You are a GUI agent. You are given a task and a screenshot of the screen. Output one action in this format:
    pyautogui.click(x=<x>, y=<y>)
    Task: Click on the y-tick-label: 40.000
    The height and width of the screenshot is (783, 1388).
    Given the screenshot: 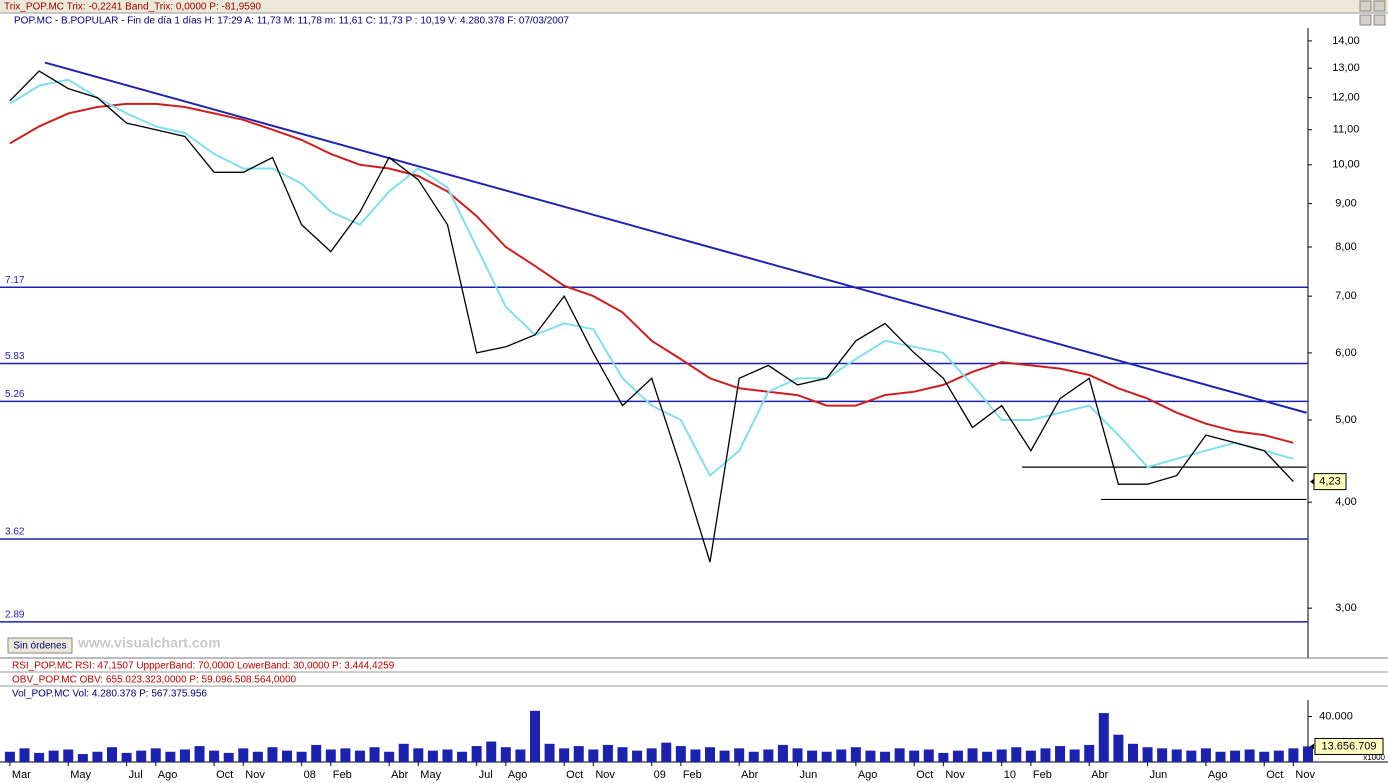 What is the action you would take?
    pyautogui.click(x=1336, y=716)
    